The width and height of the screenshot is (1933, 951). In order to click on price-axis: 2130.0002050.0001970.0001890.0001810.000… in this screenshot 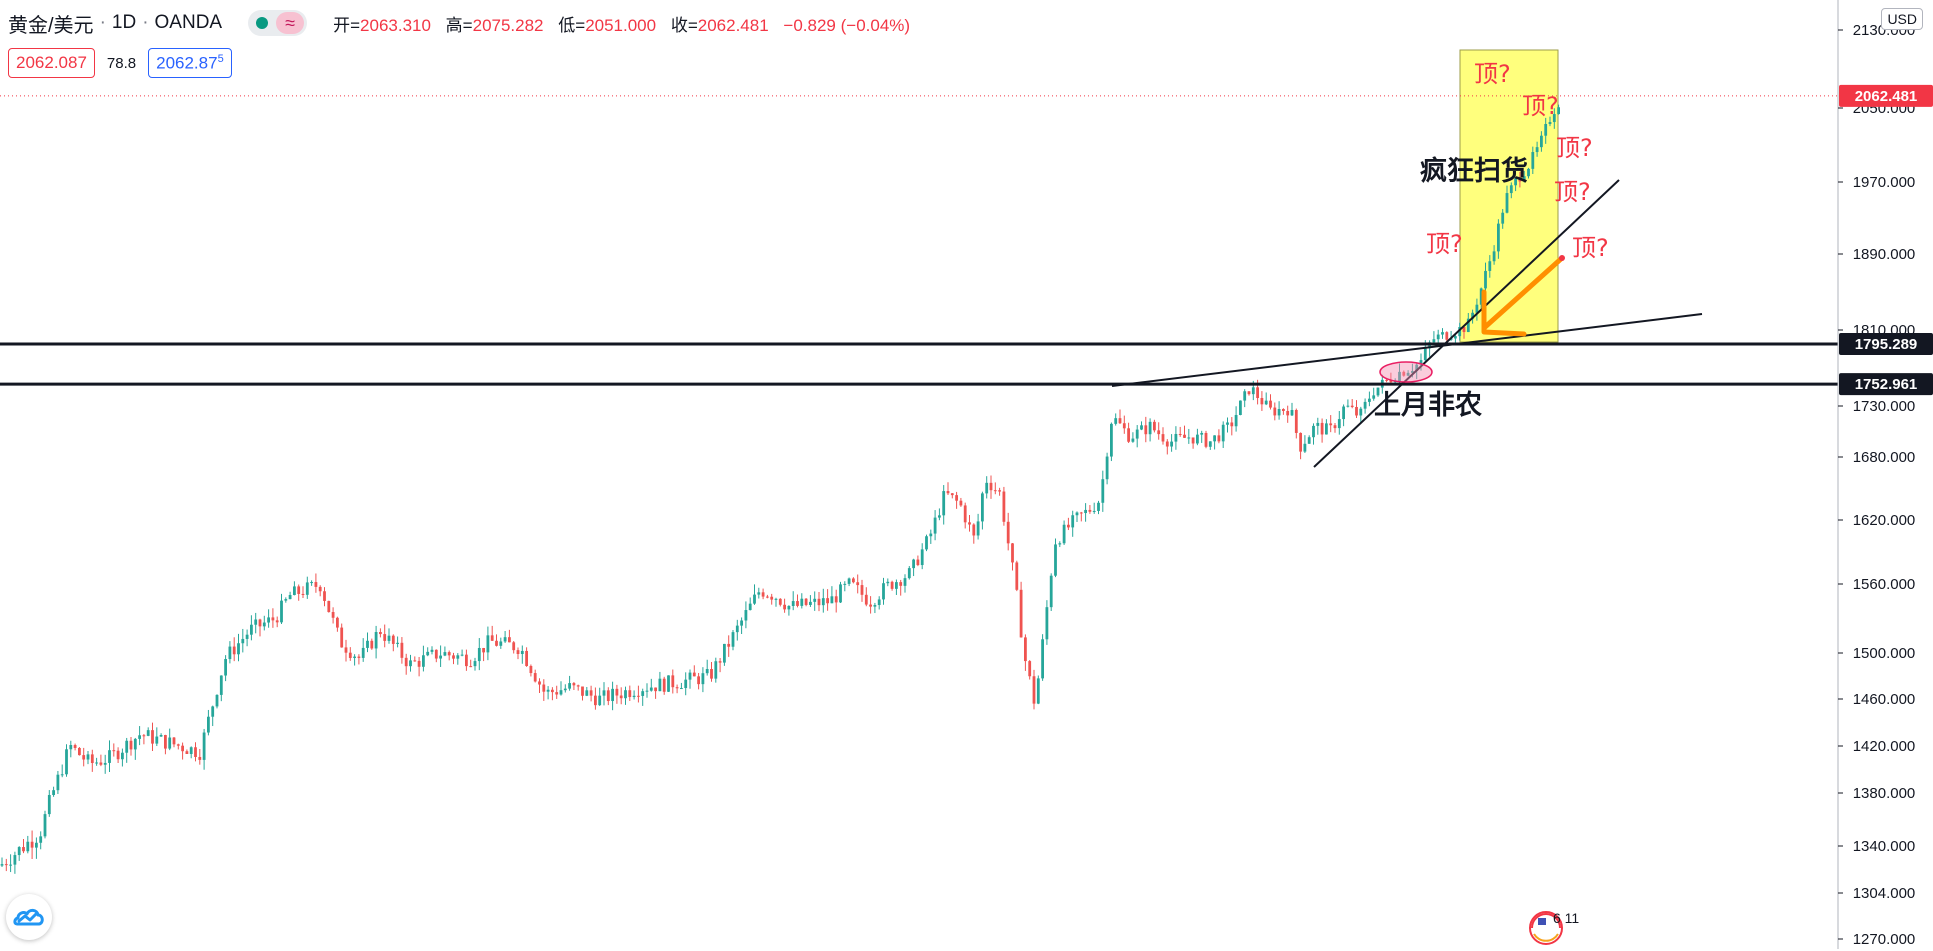, I will do `click(1885, 474)`.